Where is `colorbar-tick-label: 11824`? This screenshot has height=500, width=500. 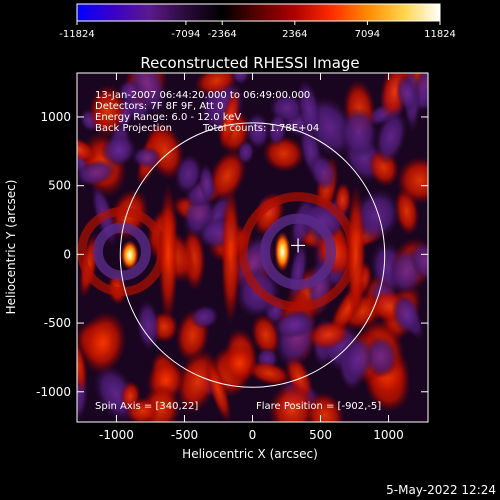
colorbar-tick-label: 11824 is located at coordinates (440, 34).